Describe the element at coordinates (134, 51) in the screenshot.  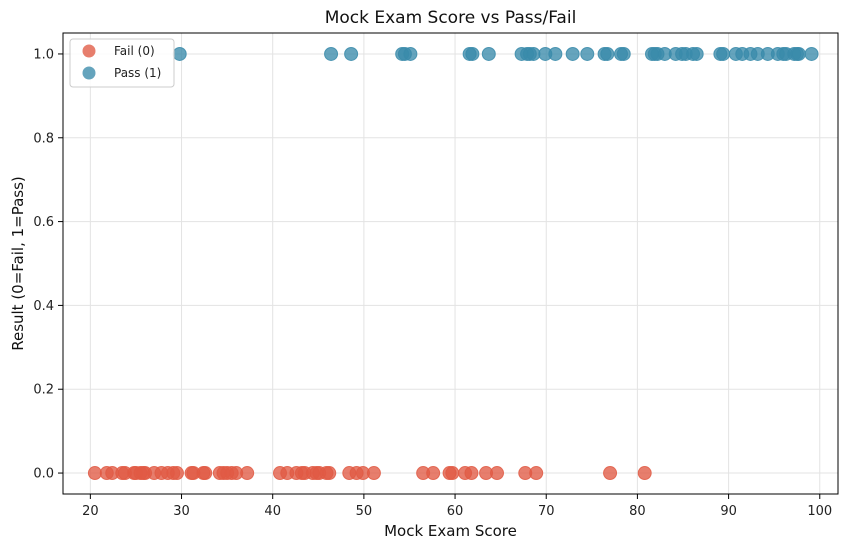
I see `legend-label-fail: Fail (0)` at that location.